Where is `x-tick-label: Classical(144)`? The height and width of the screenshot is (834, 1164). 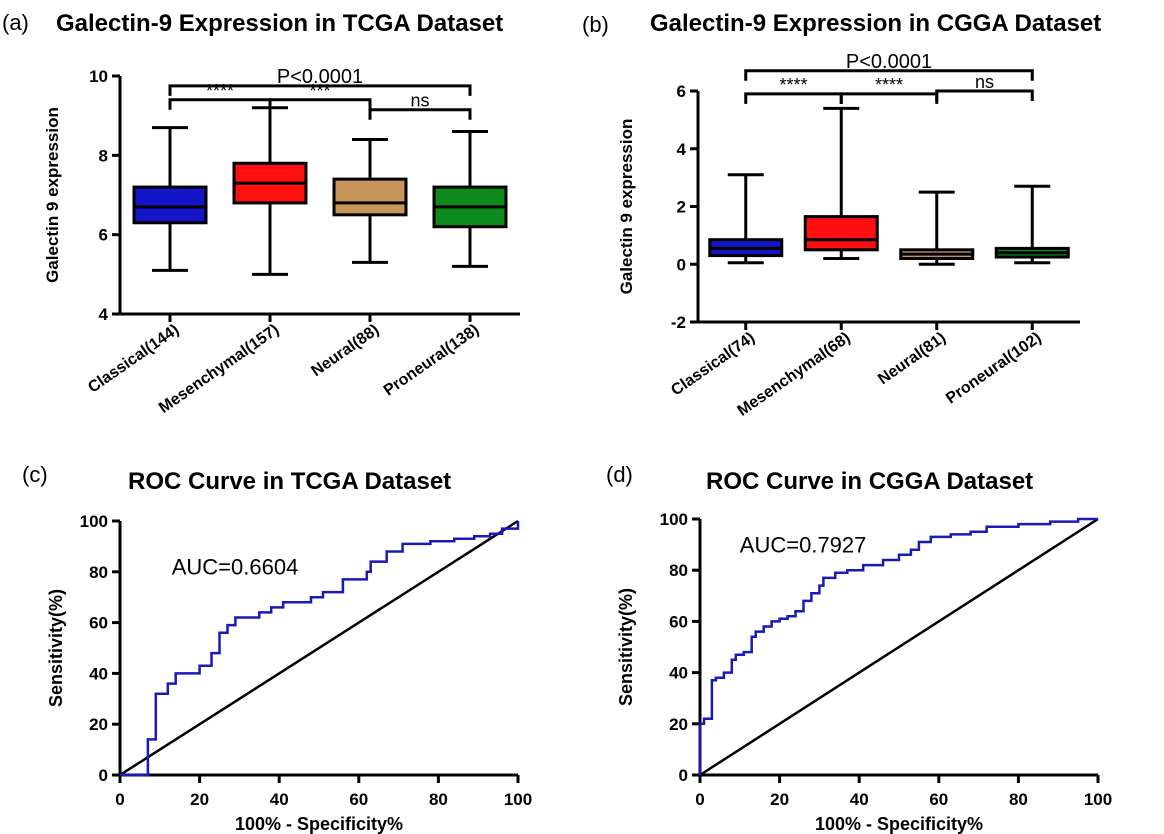 x-tick-label: Classical(144) is located at coordinates (133, 358).